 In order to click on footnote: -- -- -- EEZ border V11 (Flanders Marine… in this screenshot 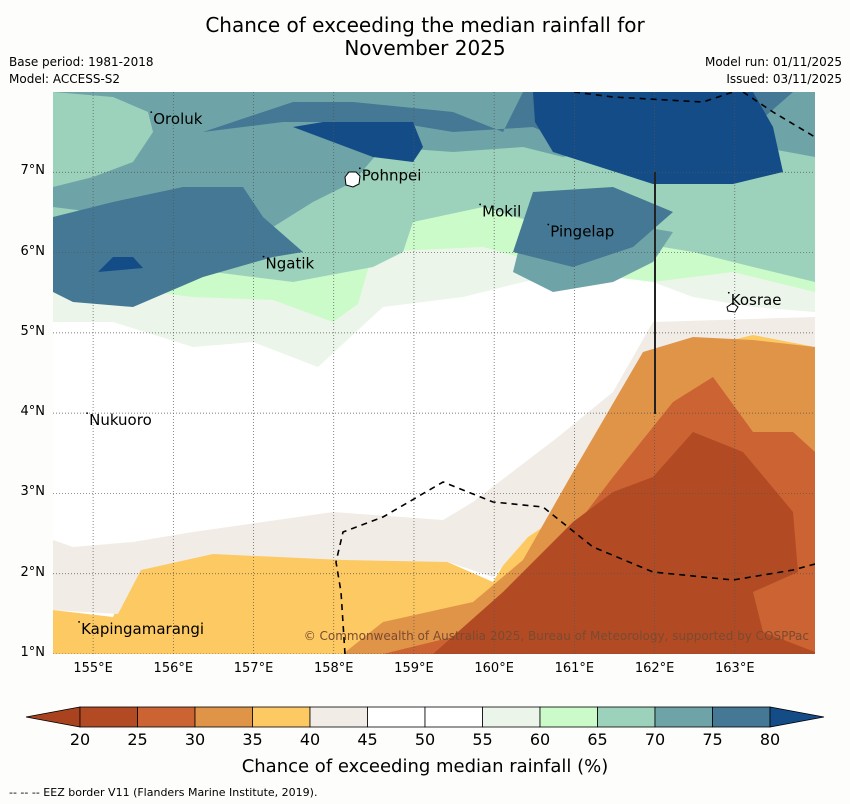, I will do `click(163, 792)`.